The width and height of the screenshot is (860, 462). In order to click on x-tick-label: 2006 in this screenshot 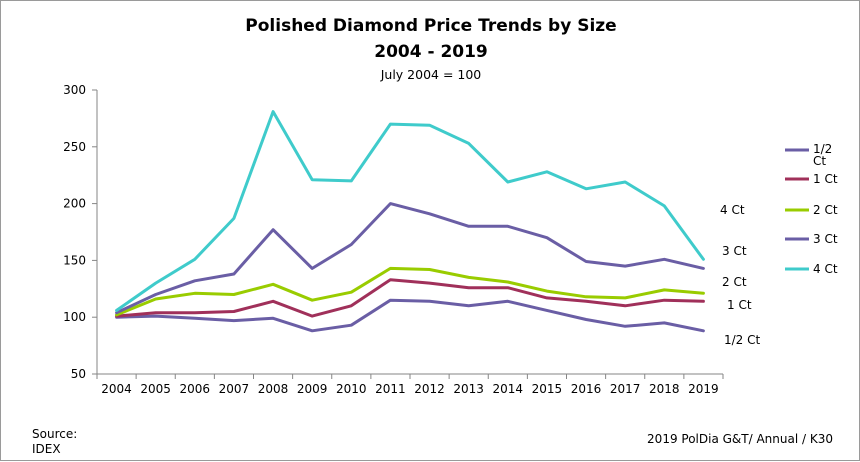, I will do `click(195, 389)`.